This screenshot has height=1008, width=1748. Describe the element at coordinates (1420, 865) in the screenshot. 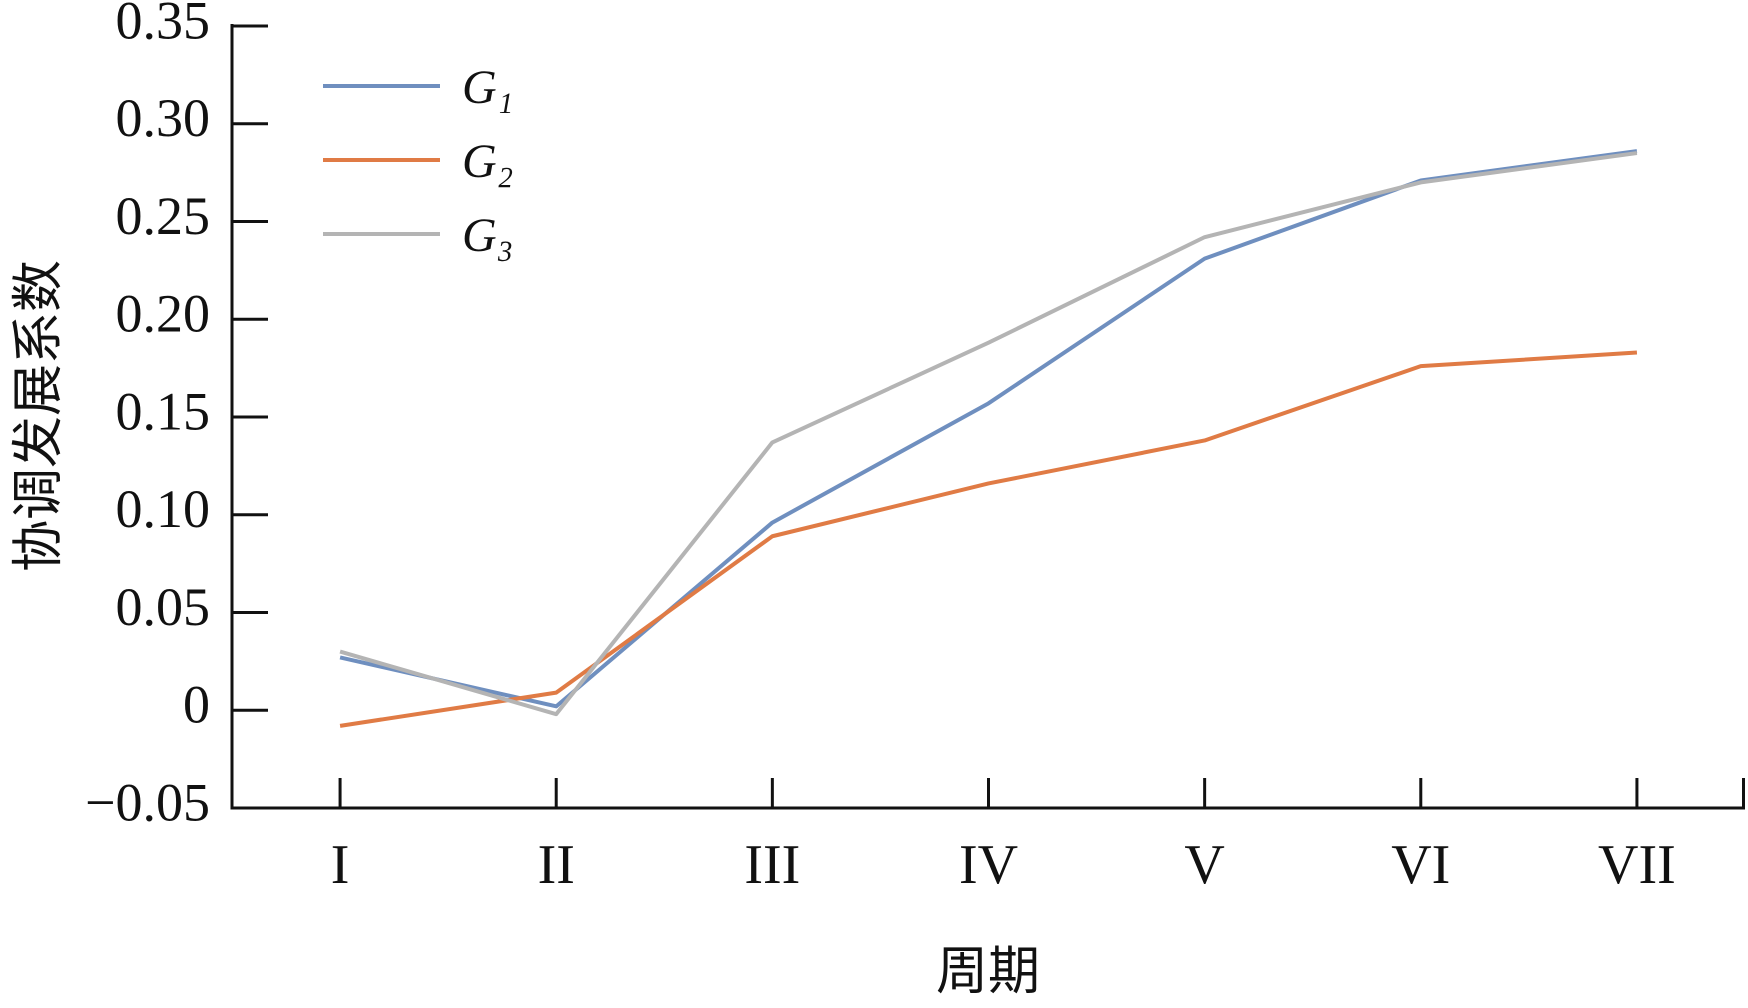

I see `x-tick-label: VI` at that location.